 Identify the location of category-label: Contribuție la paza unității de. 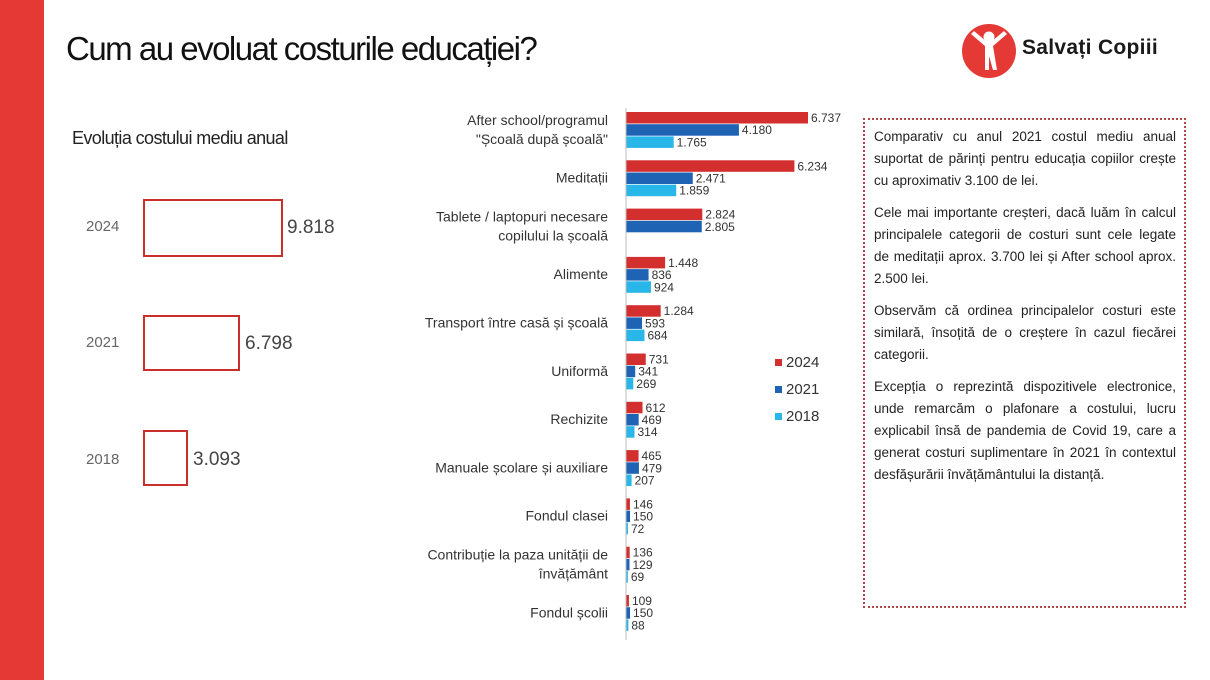
(517, 554).